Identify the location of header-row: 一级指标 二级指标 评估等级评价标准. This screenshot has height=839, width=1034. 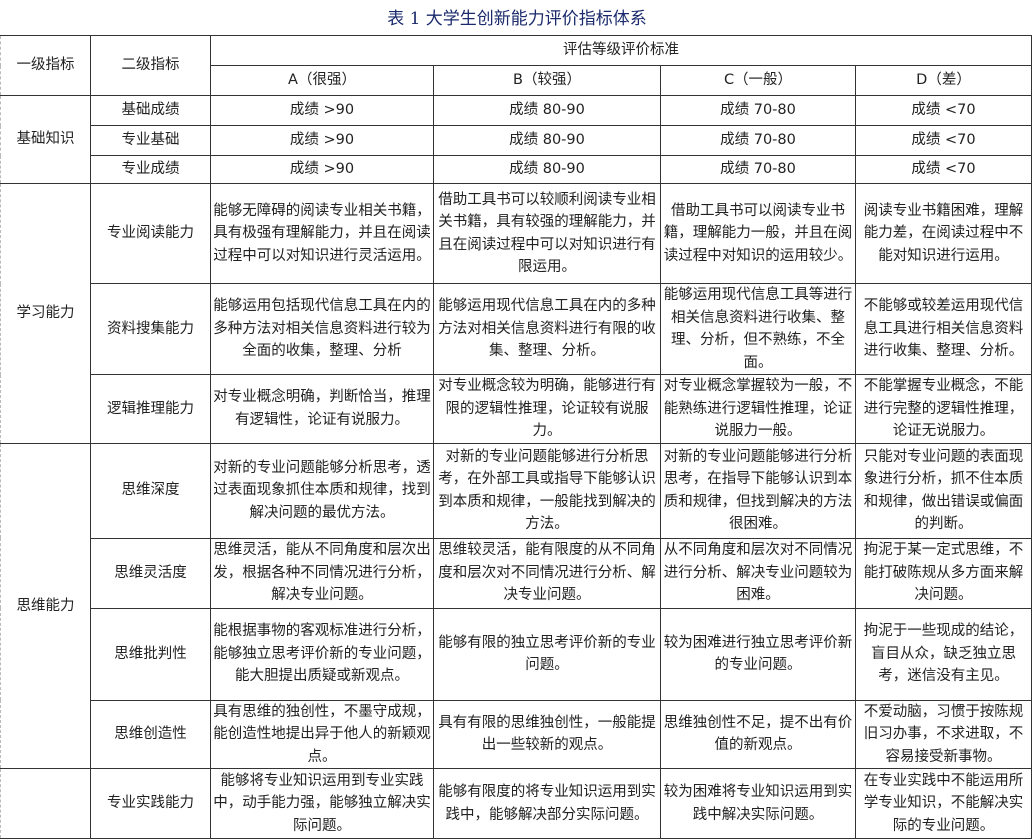
(516, 65).